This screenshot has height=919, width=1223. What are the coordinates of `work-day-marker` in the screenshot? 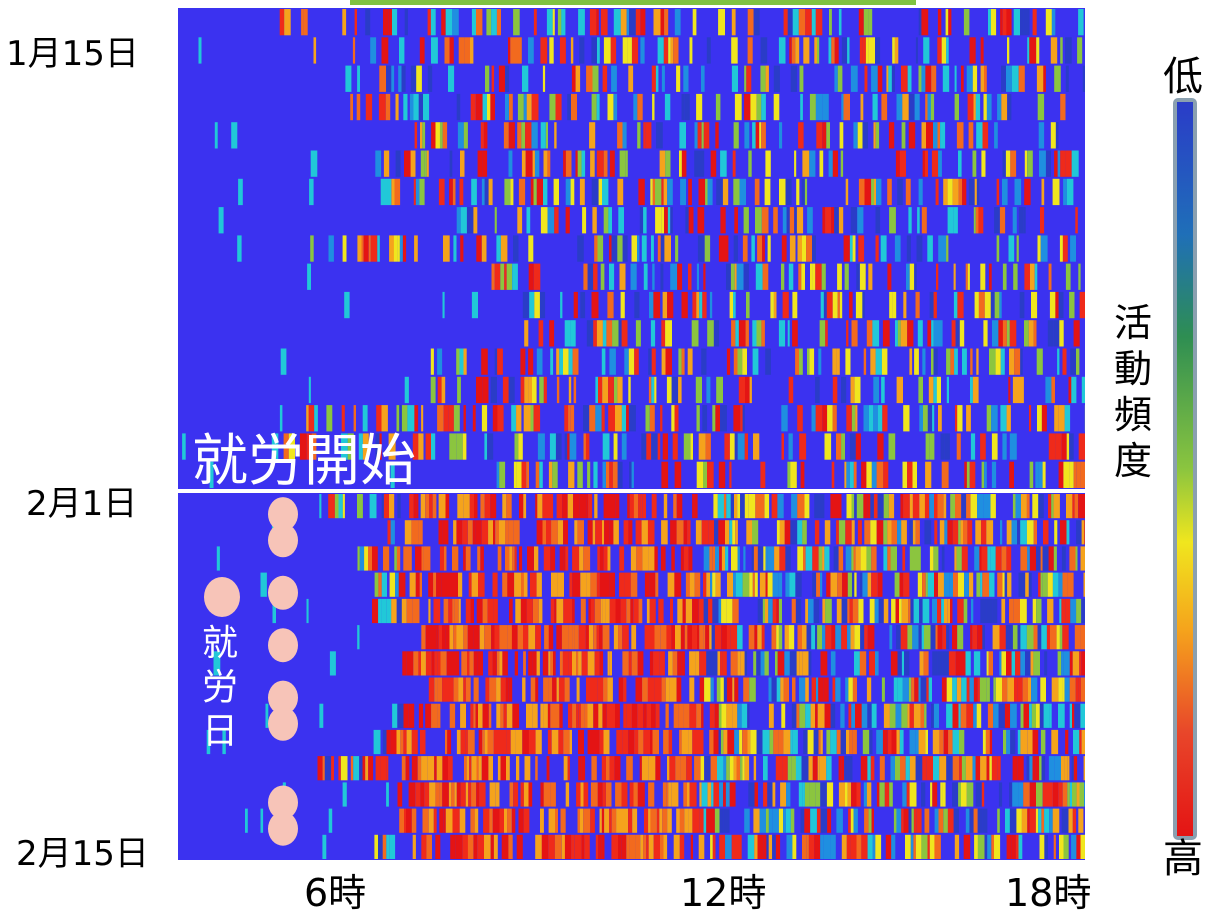 It's located at (283, 645).